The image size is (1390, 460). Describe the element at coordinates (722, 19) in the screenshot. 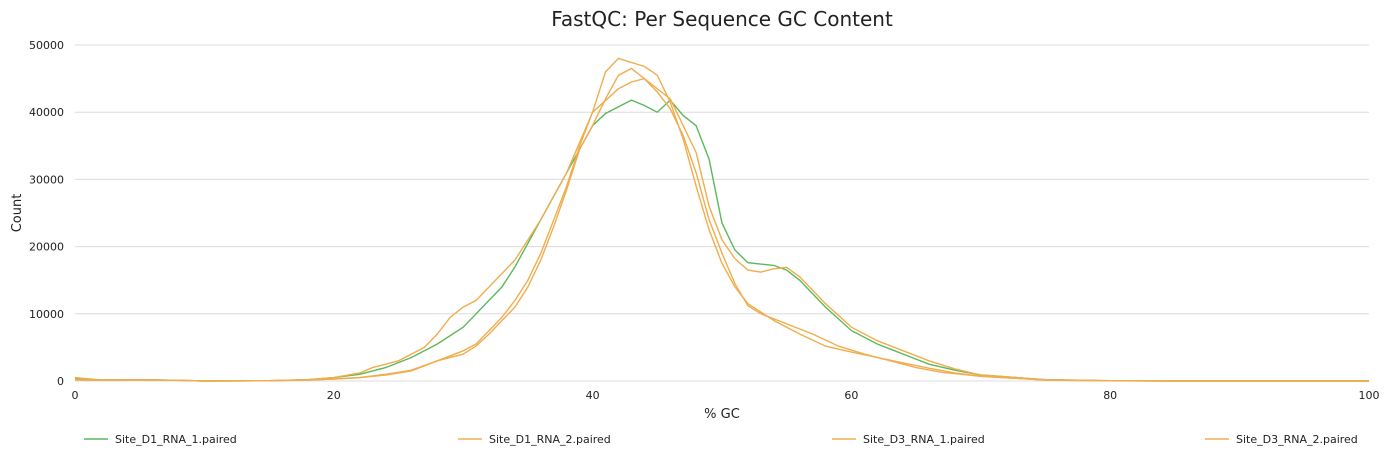

I see `chart-title: FastQC: Per Sequence GC Content` at that location.